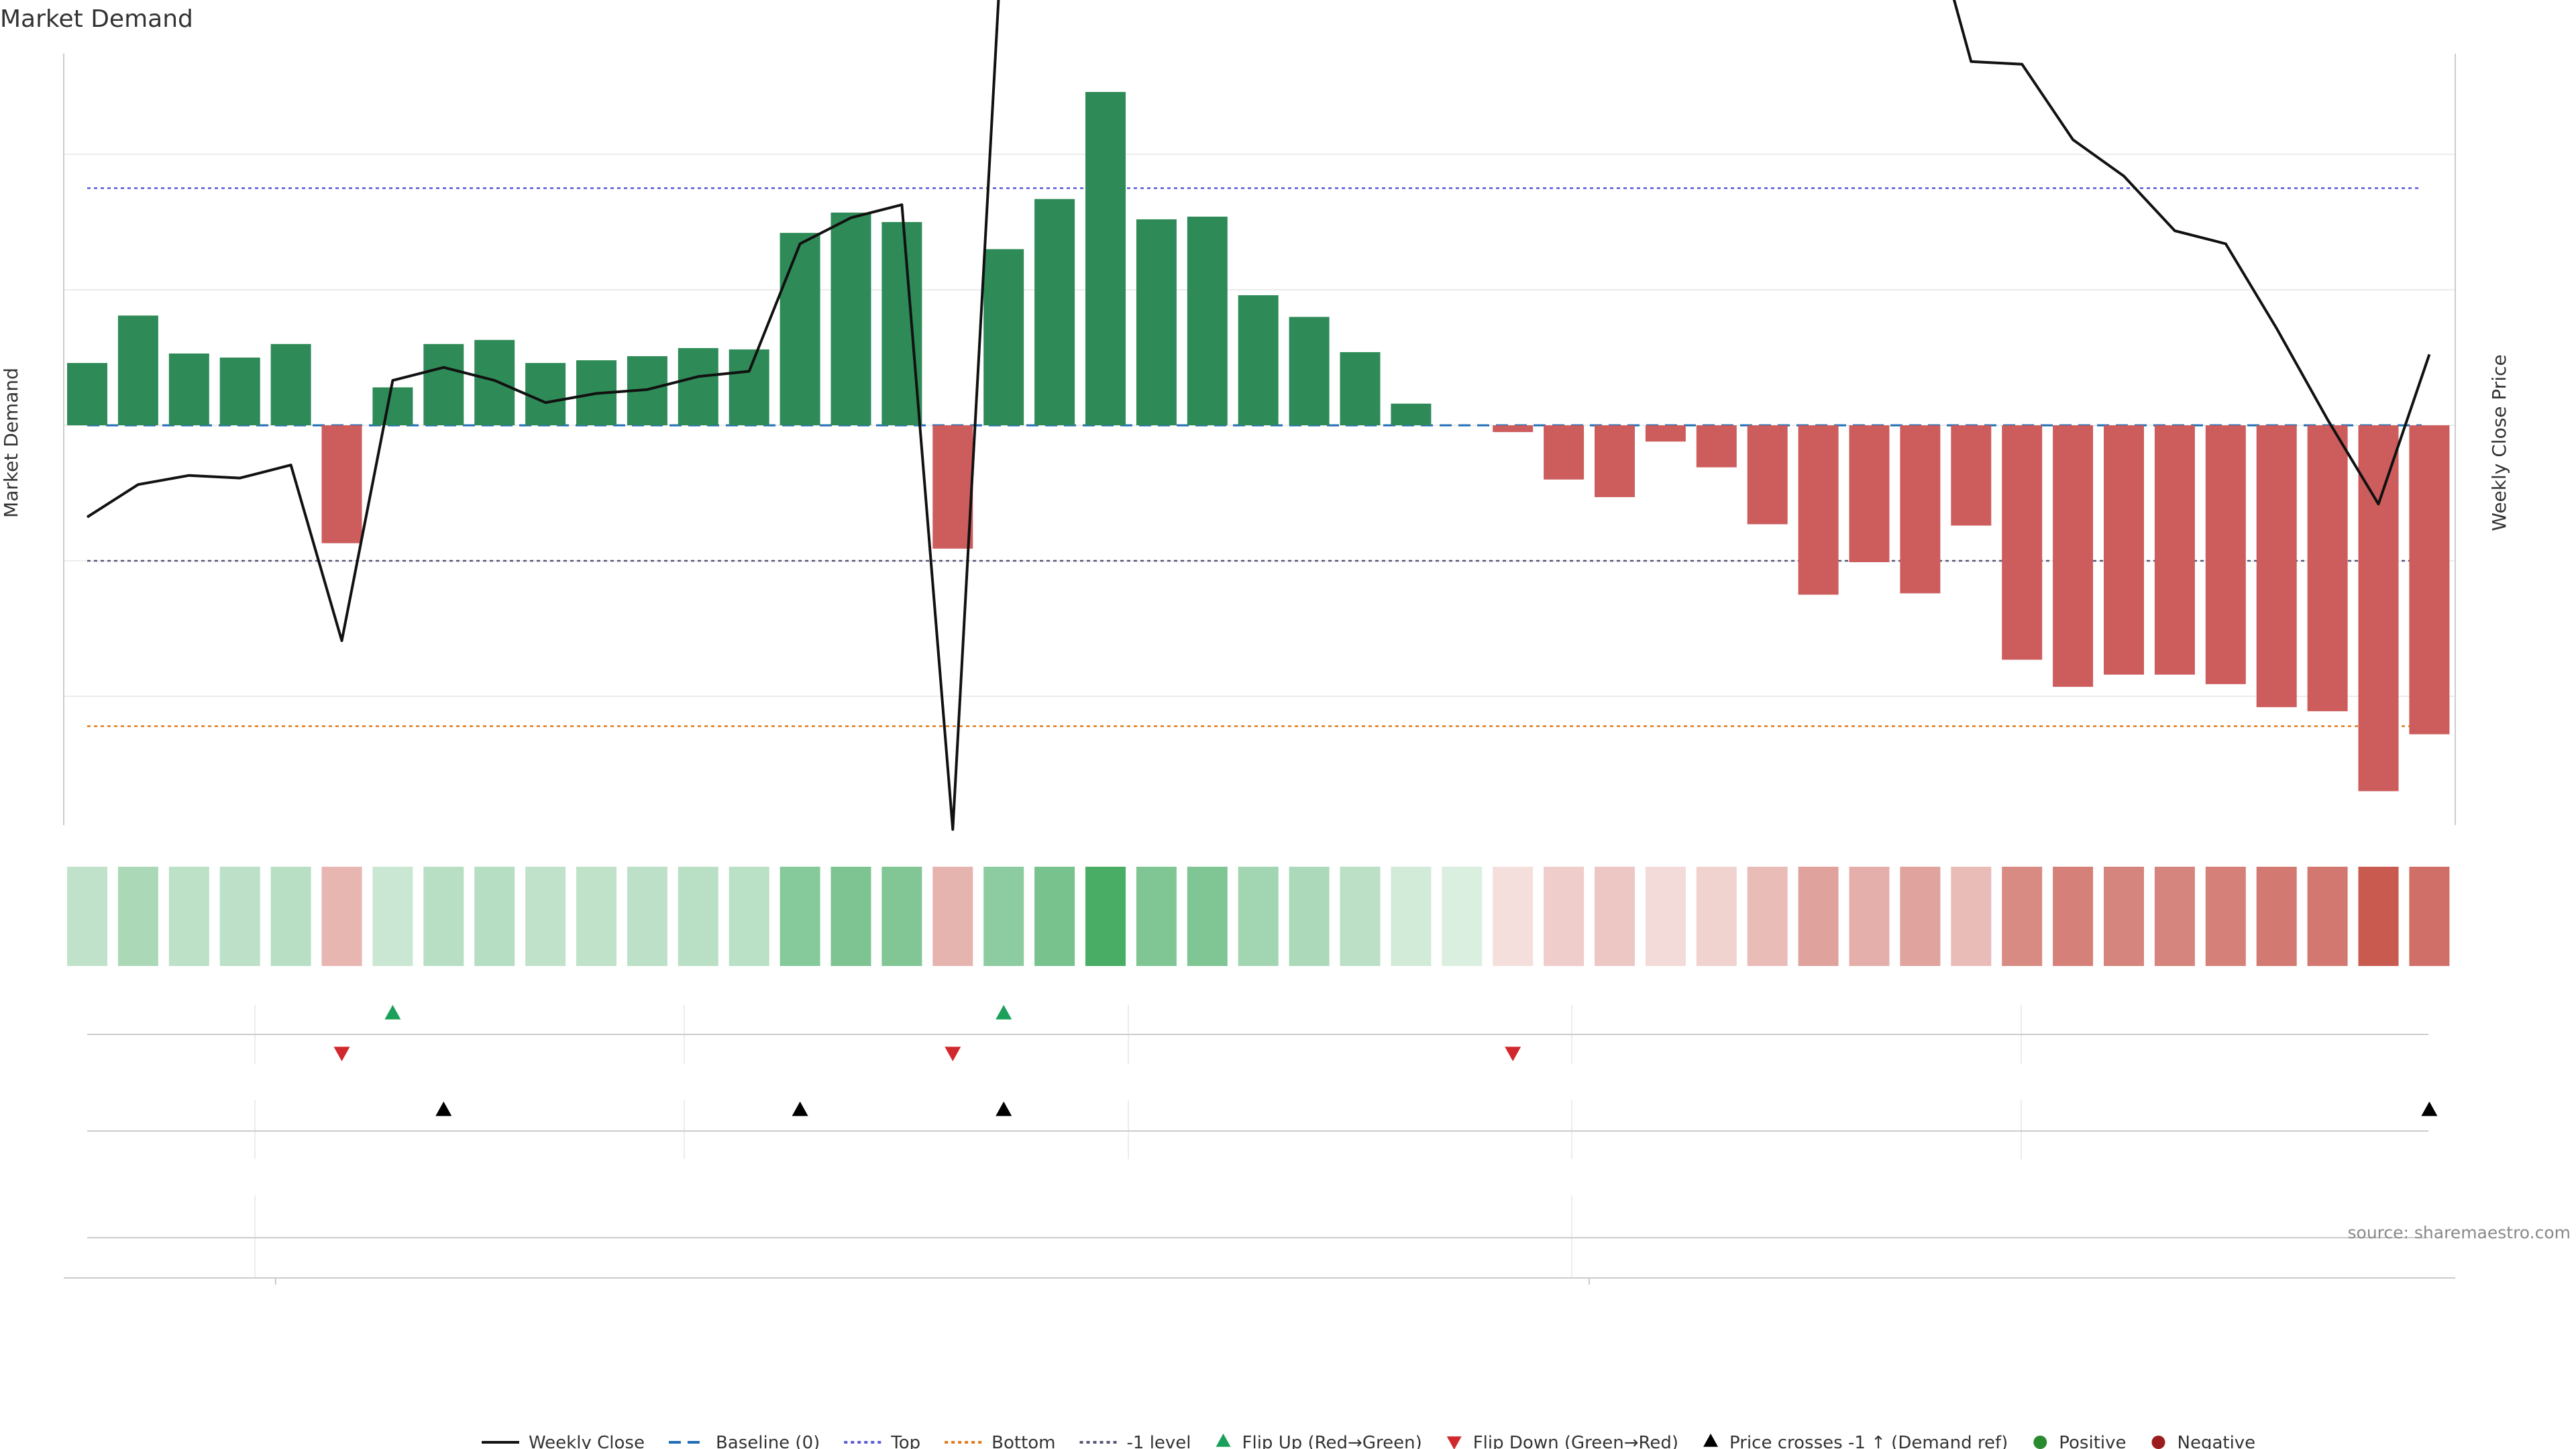 This screenshot has width=2576, height=1449. I want to click on legend-label: Weekly Close, so click(587, 1441).